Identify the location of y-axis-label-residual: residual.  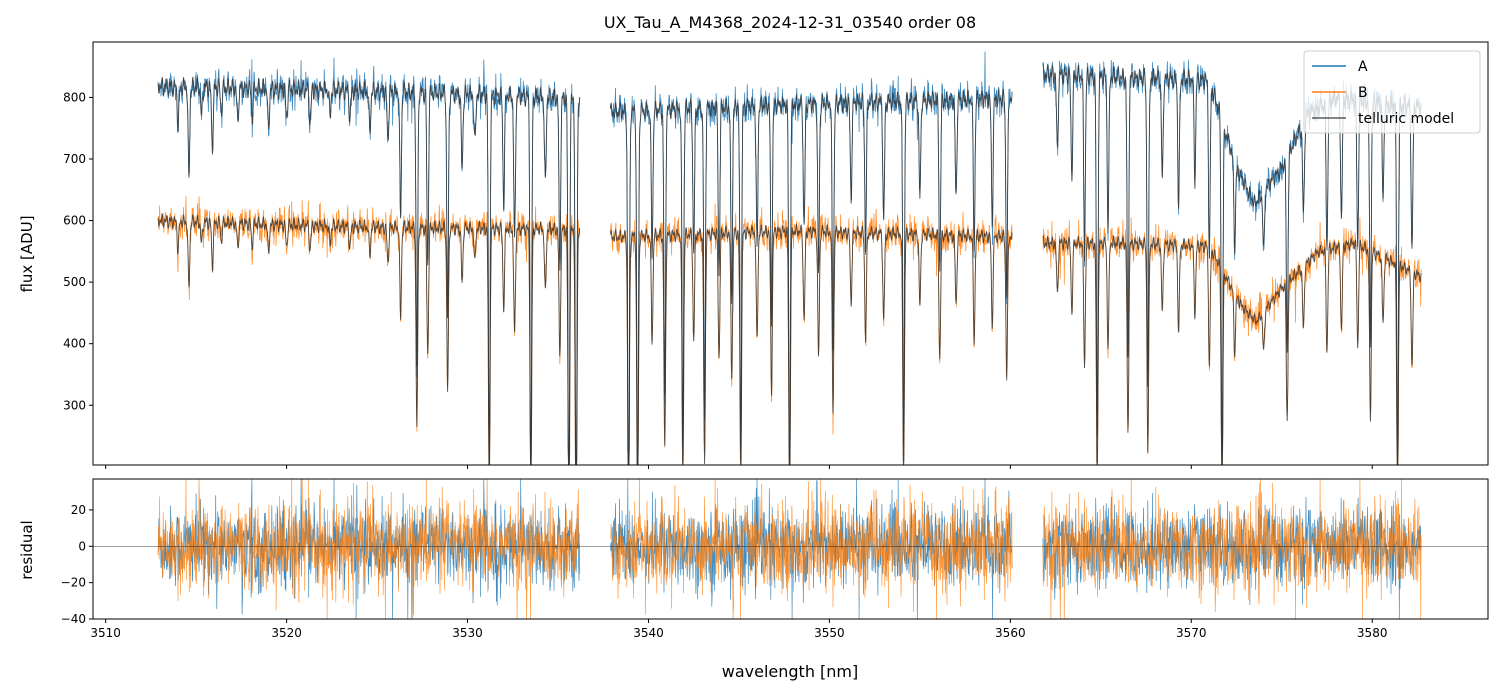
(27, 549).